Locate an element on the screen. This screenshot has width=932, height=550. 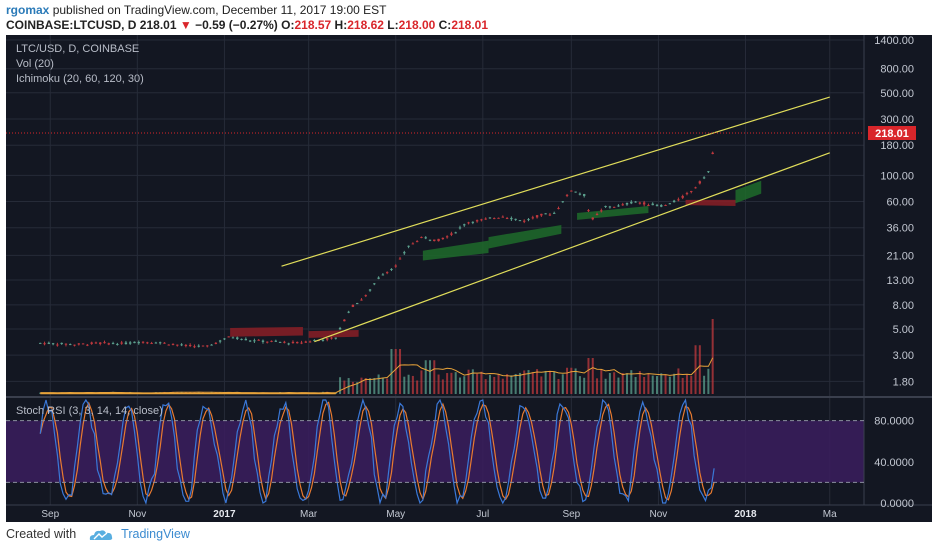
time-tick-label: Sep is located at coordinates (571, 514).